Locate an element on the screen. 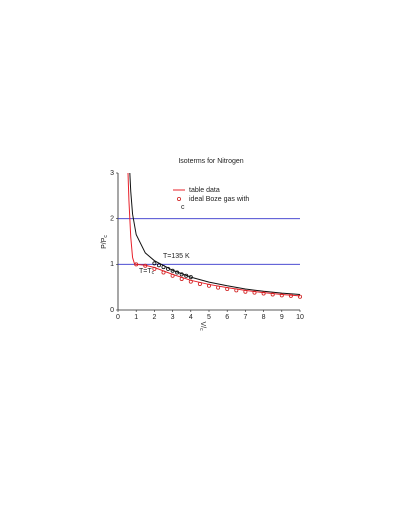 This screenshot has height=529, width=409. y-tick-label: 0 is located at coordinates (112, 310).